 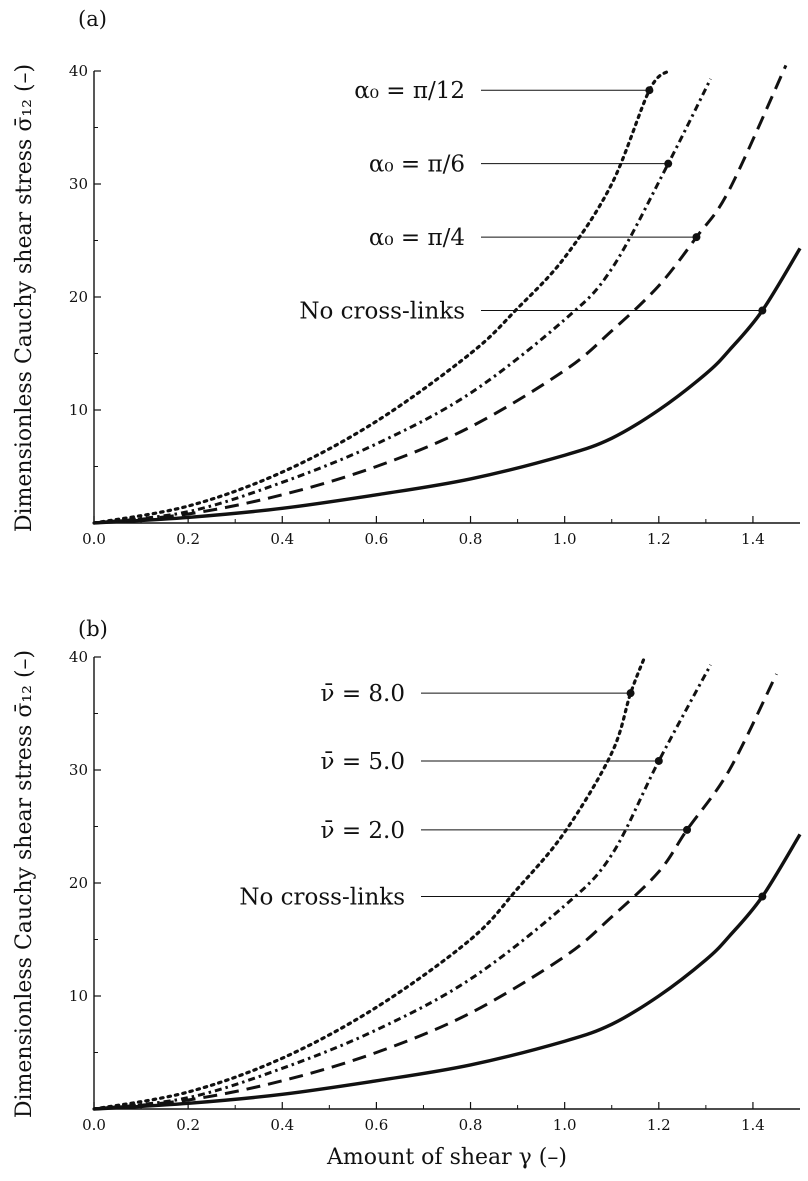 What do you see at coordinates (417, 238) in the screenshot?
I see `annotation-label: α₀ = π/4` at bounding box center [417, 238].